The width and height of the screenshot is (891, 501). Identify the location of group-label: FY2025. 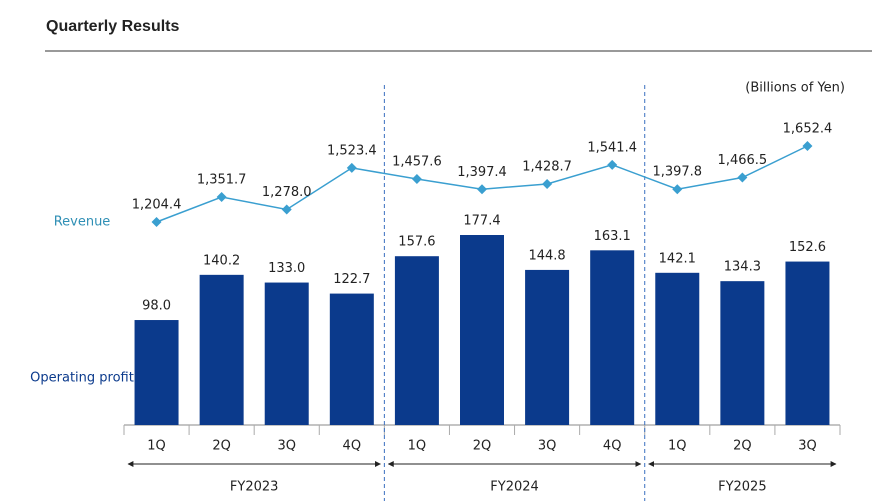
(742, 487).